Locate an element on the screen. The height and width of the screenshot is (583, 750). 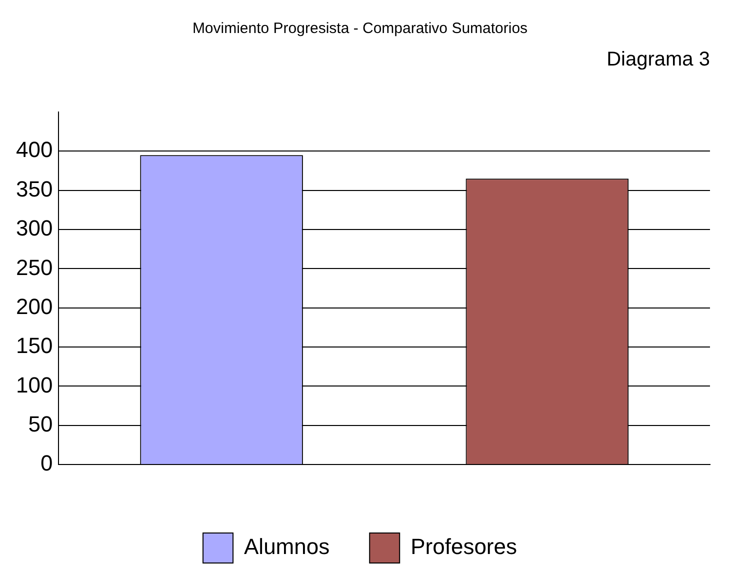
y-tick-label: 200 is located at coordinates (34, 306).